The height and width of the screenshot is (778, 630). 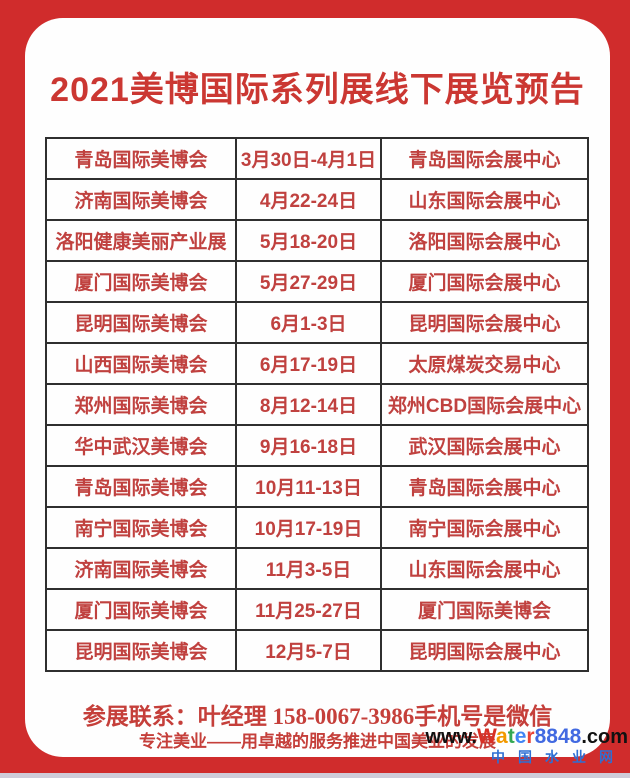 What do you see at coordinates (317, 716) in the screenshot?
I see `contact-line: 参展联系：叶经理 158-0067-3986手机号是微信` at bounding box center [317, 716].